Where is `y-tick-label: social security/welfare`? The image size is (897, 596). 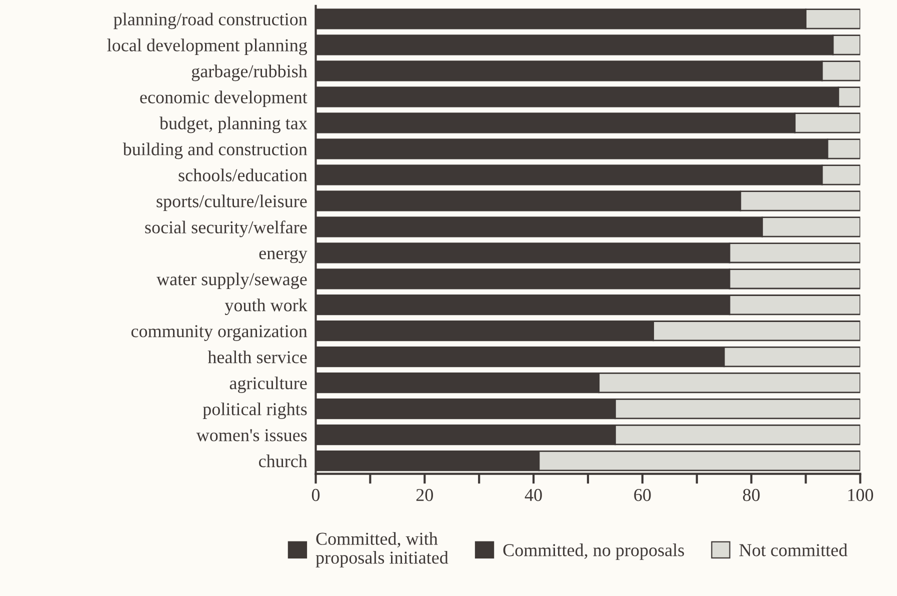 y-tick-label: social security/welfare is located at coordinates (226, 229).